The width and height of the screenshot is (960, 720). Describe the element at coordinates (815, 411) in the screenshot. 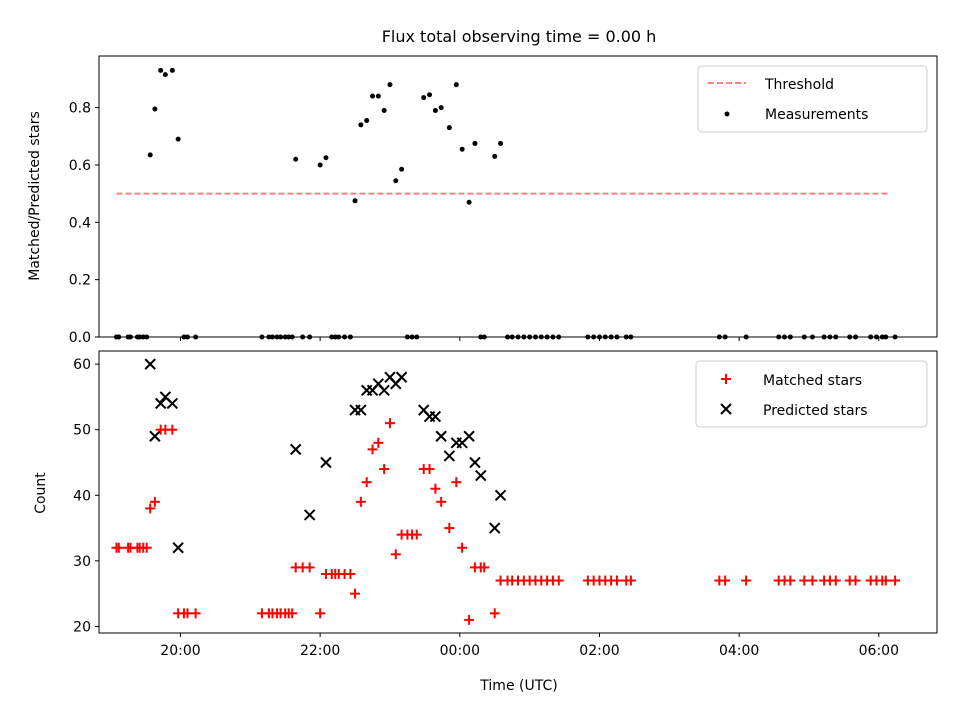

I see `legend-predicted-label: Predicted stars` at that location.